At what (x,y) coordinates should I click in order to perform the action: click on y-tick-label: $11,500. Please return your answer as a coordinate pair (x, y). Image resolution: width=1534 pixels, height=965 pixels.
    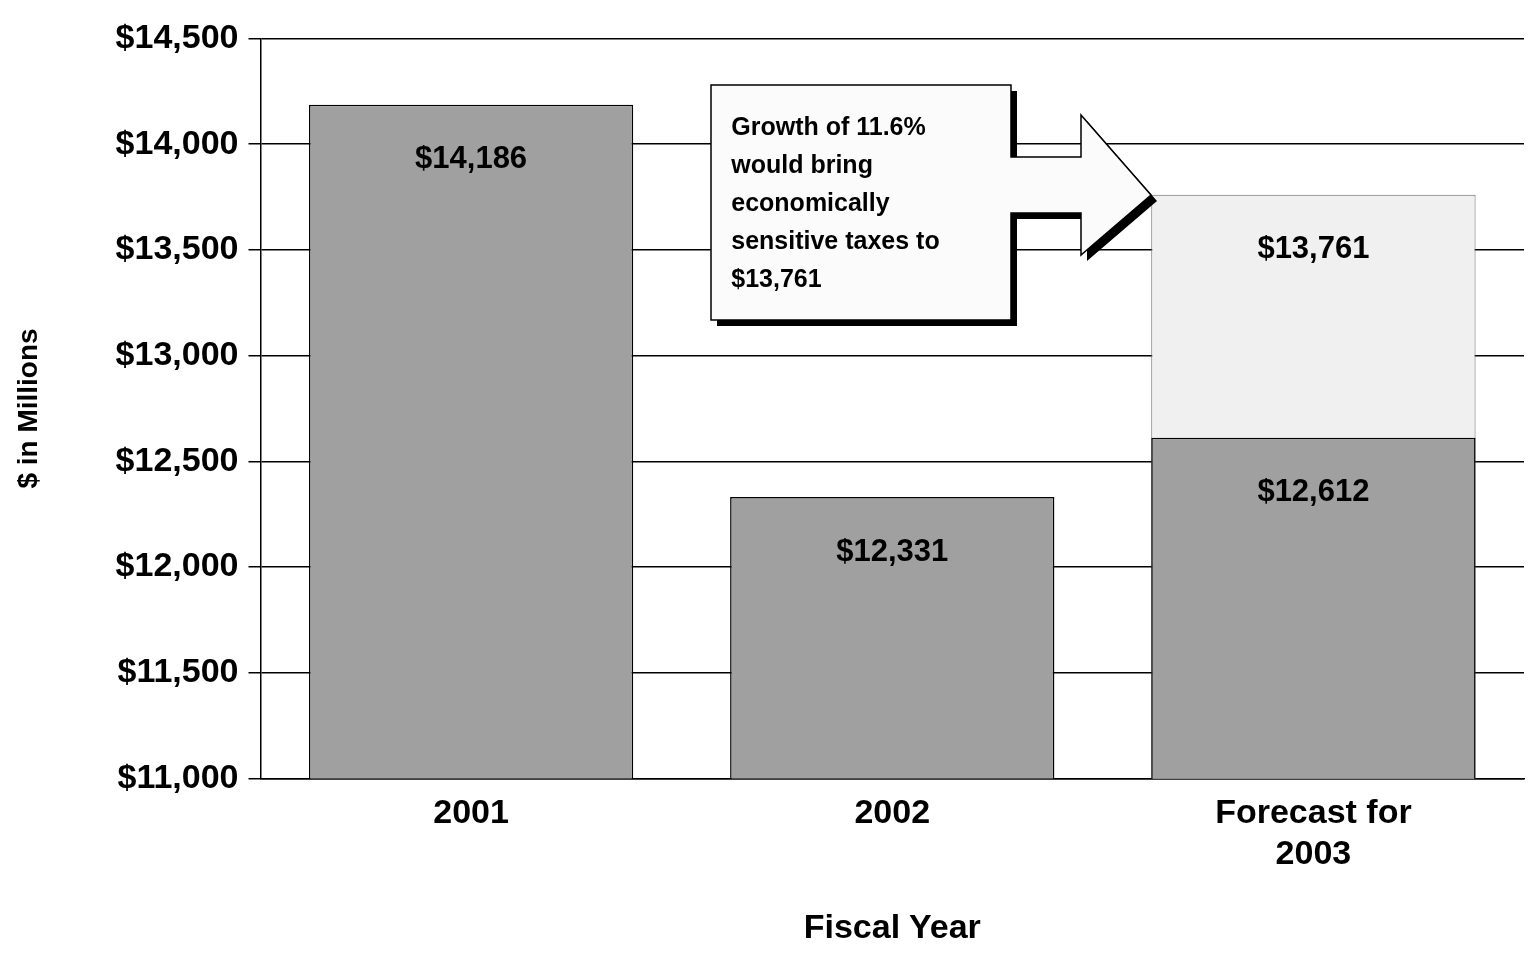
    Looking at the image, I should click on (178, 670).